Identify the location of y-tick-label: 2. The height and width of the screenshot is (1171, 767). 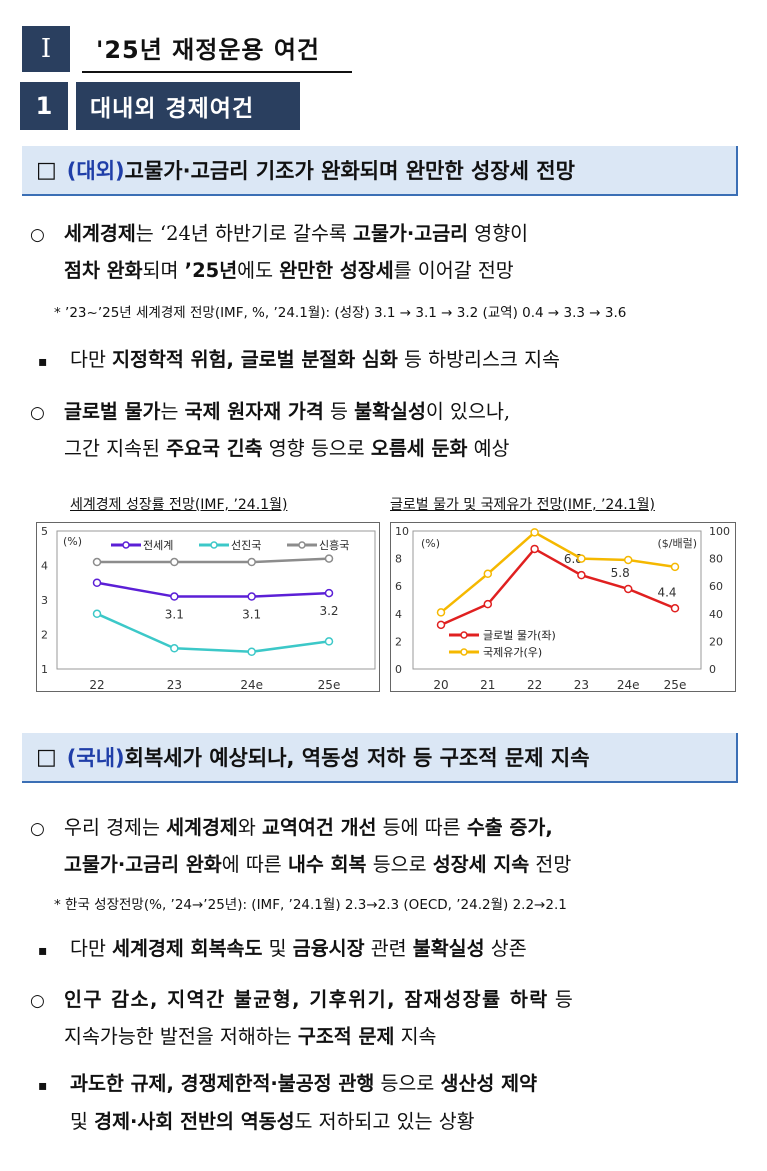
(44, 635).